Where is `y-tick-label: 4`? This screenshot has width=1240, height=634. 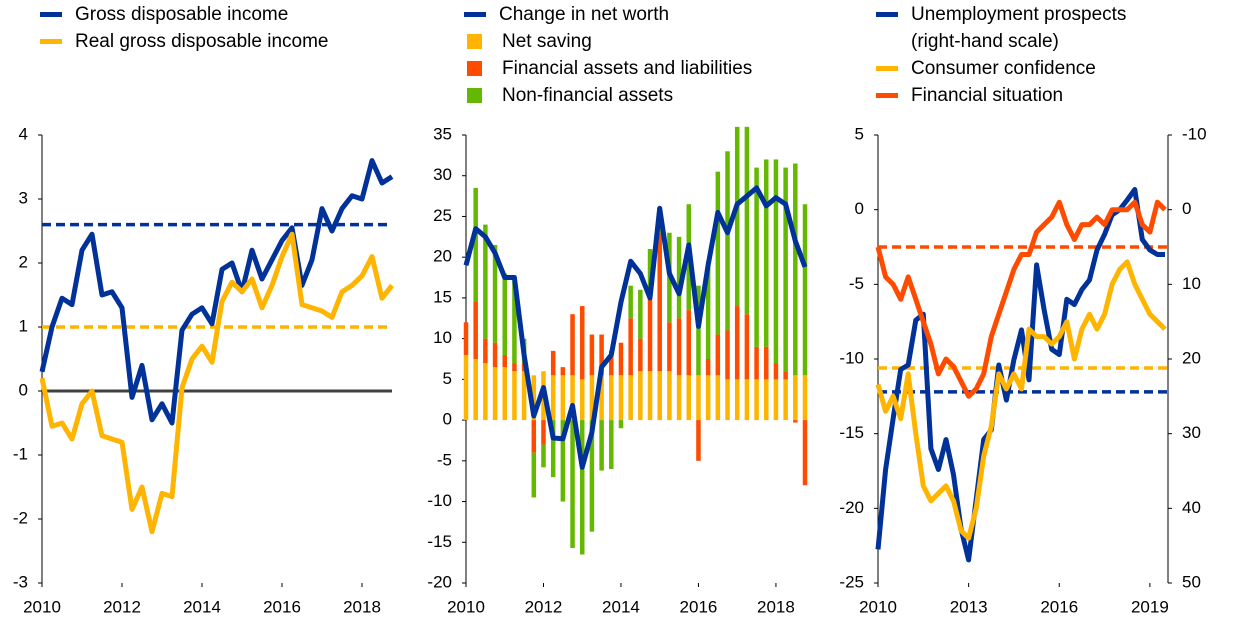 y-tick-label: 4 is located at coordinates (23, 133).